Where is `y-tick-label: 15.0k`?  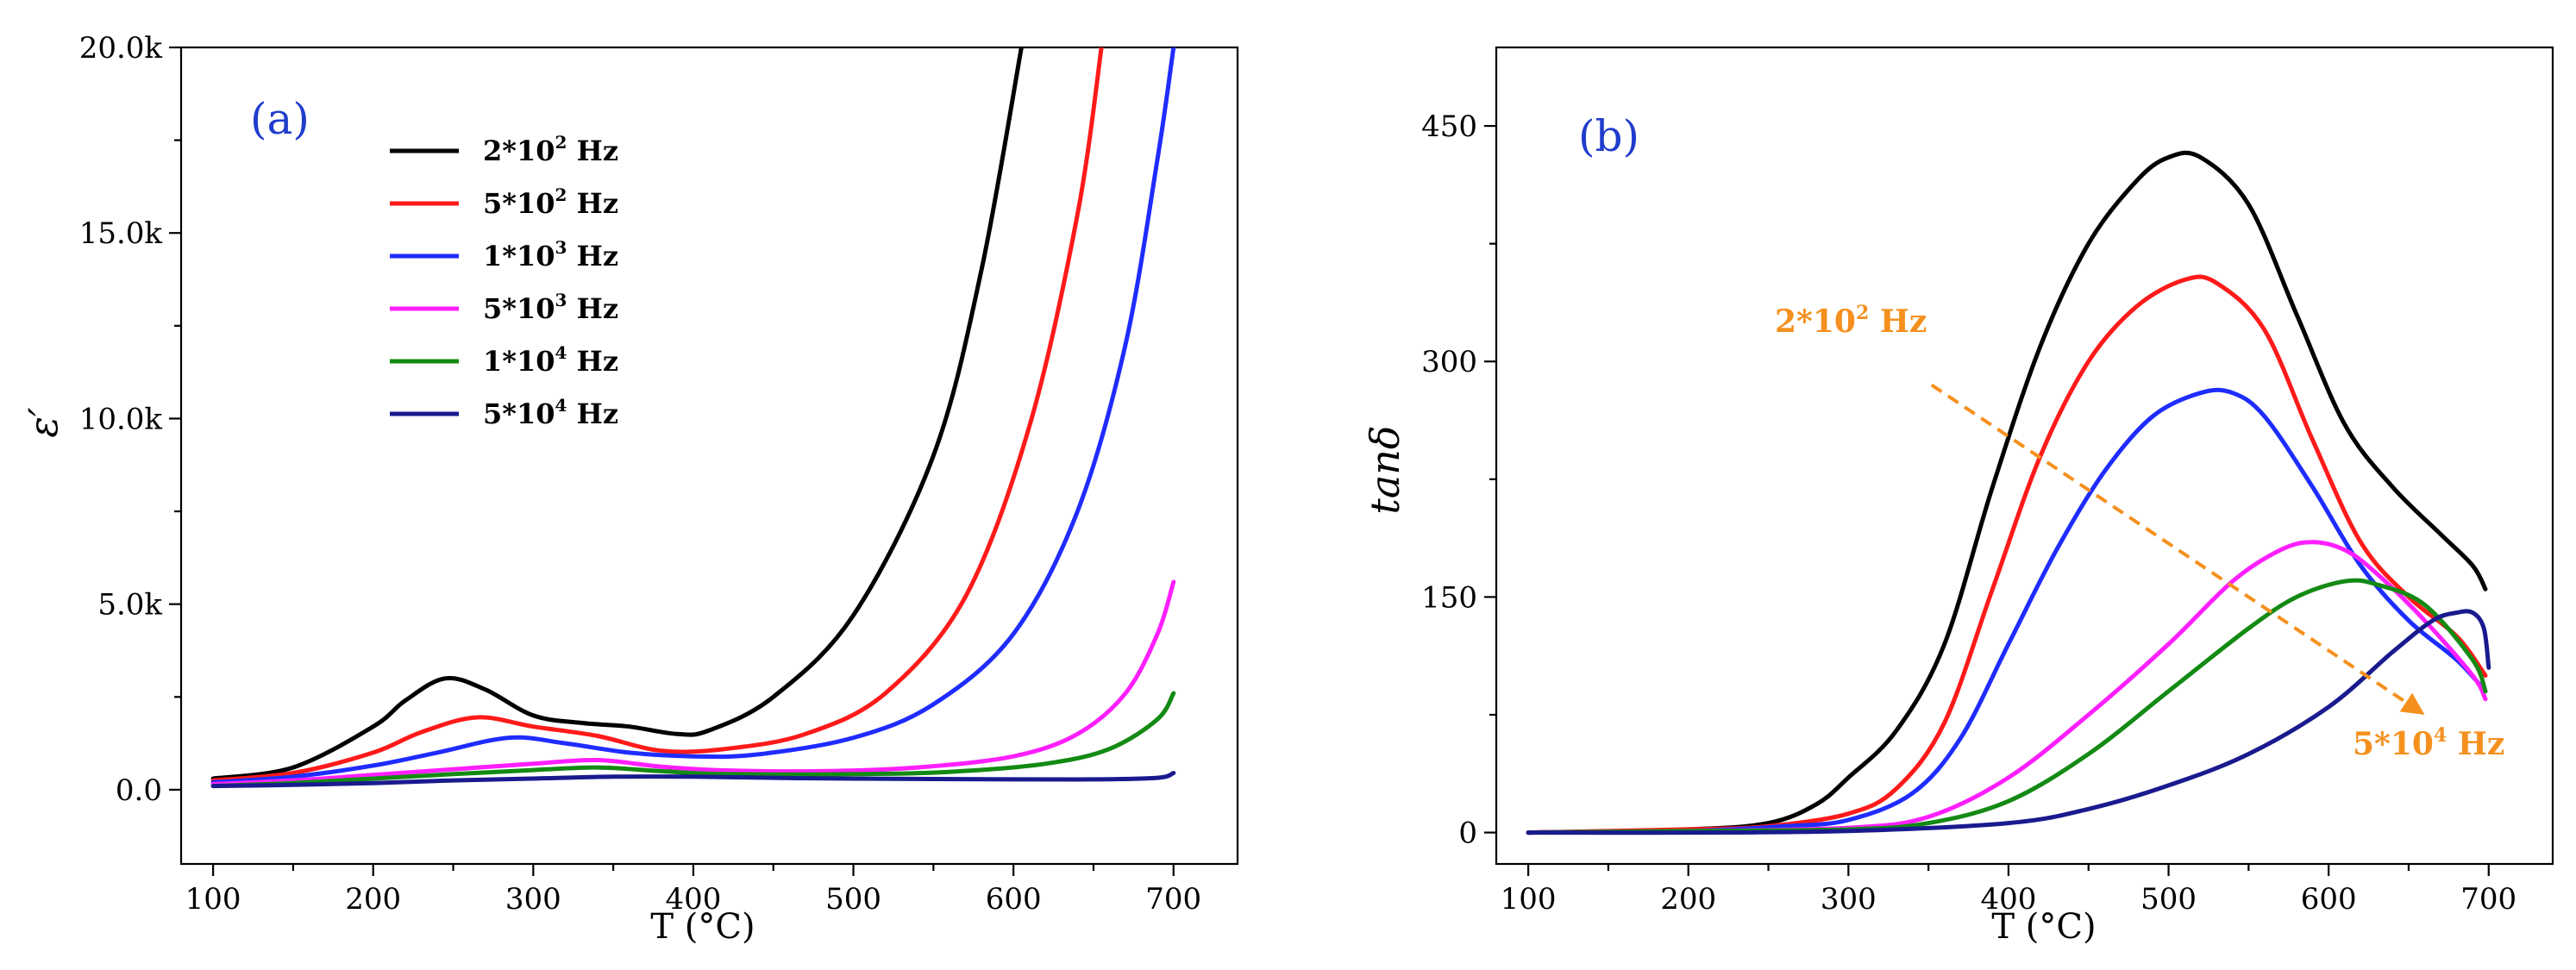
y-tick-label: 15.0k is located at coordinates (121, 234).